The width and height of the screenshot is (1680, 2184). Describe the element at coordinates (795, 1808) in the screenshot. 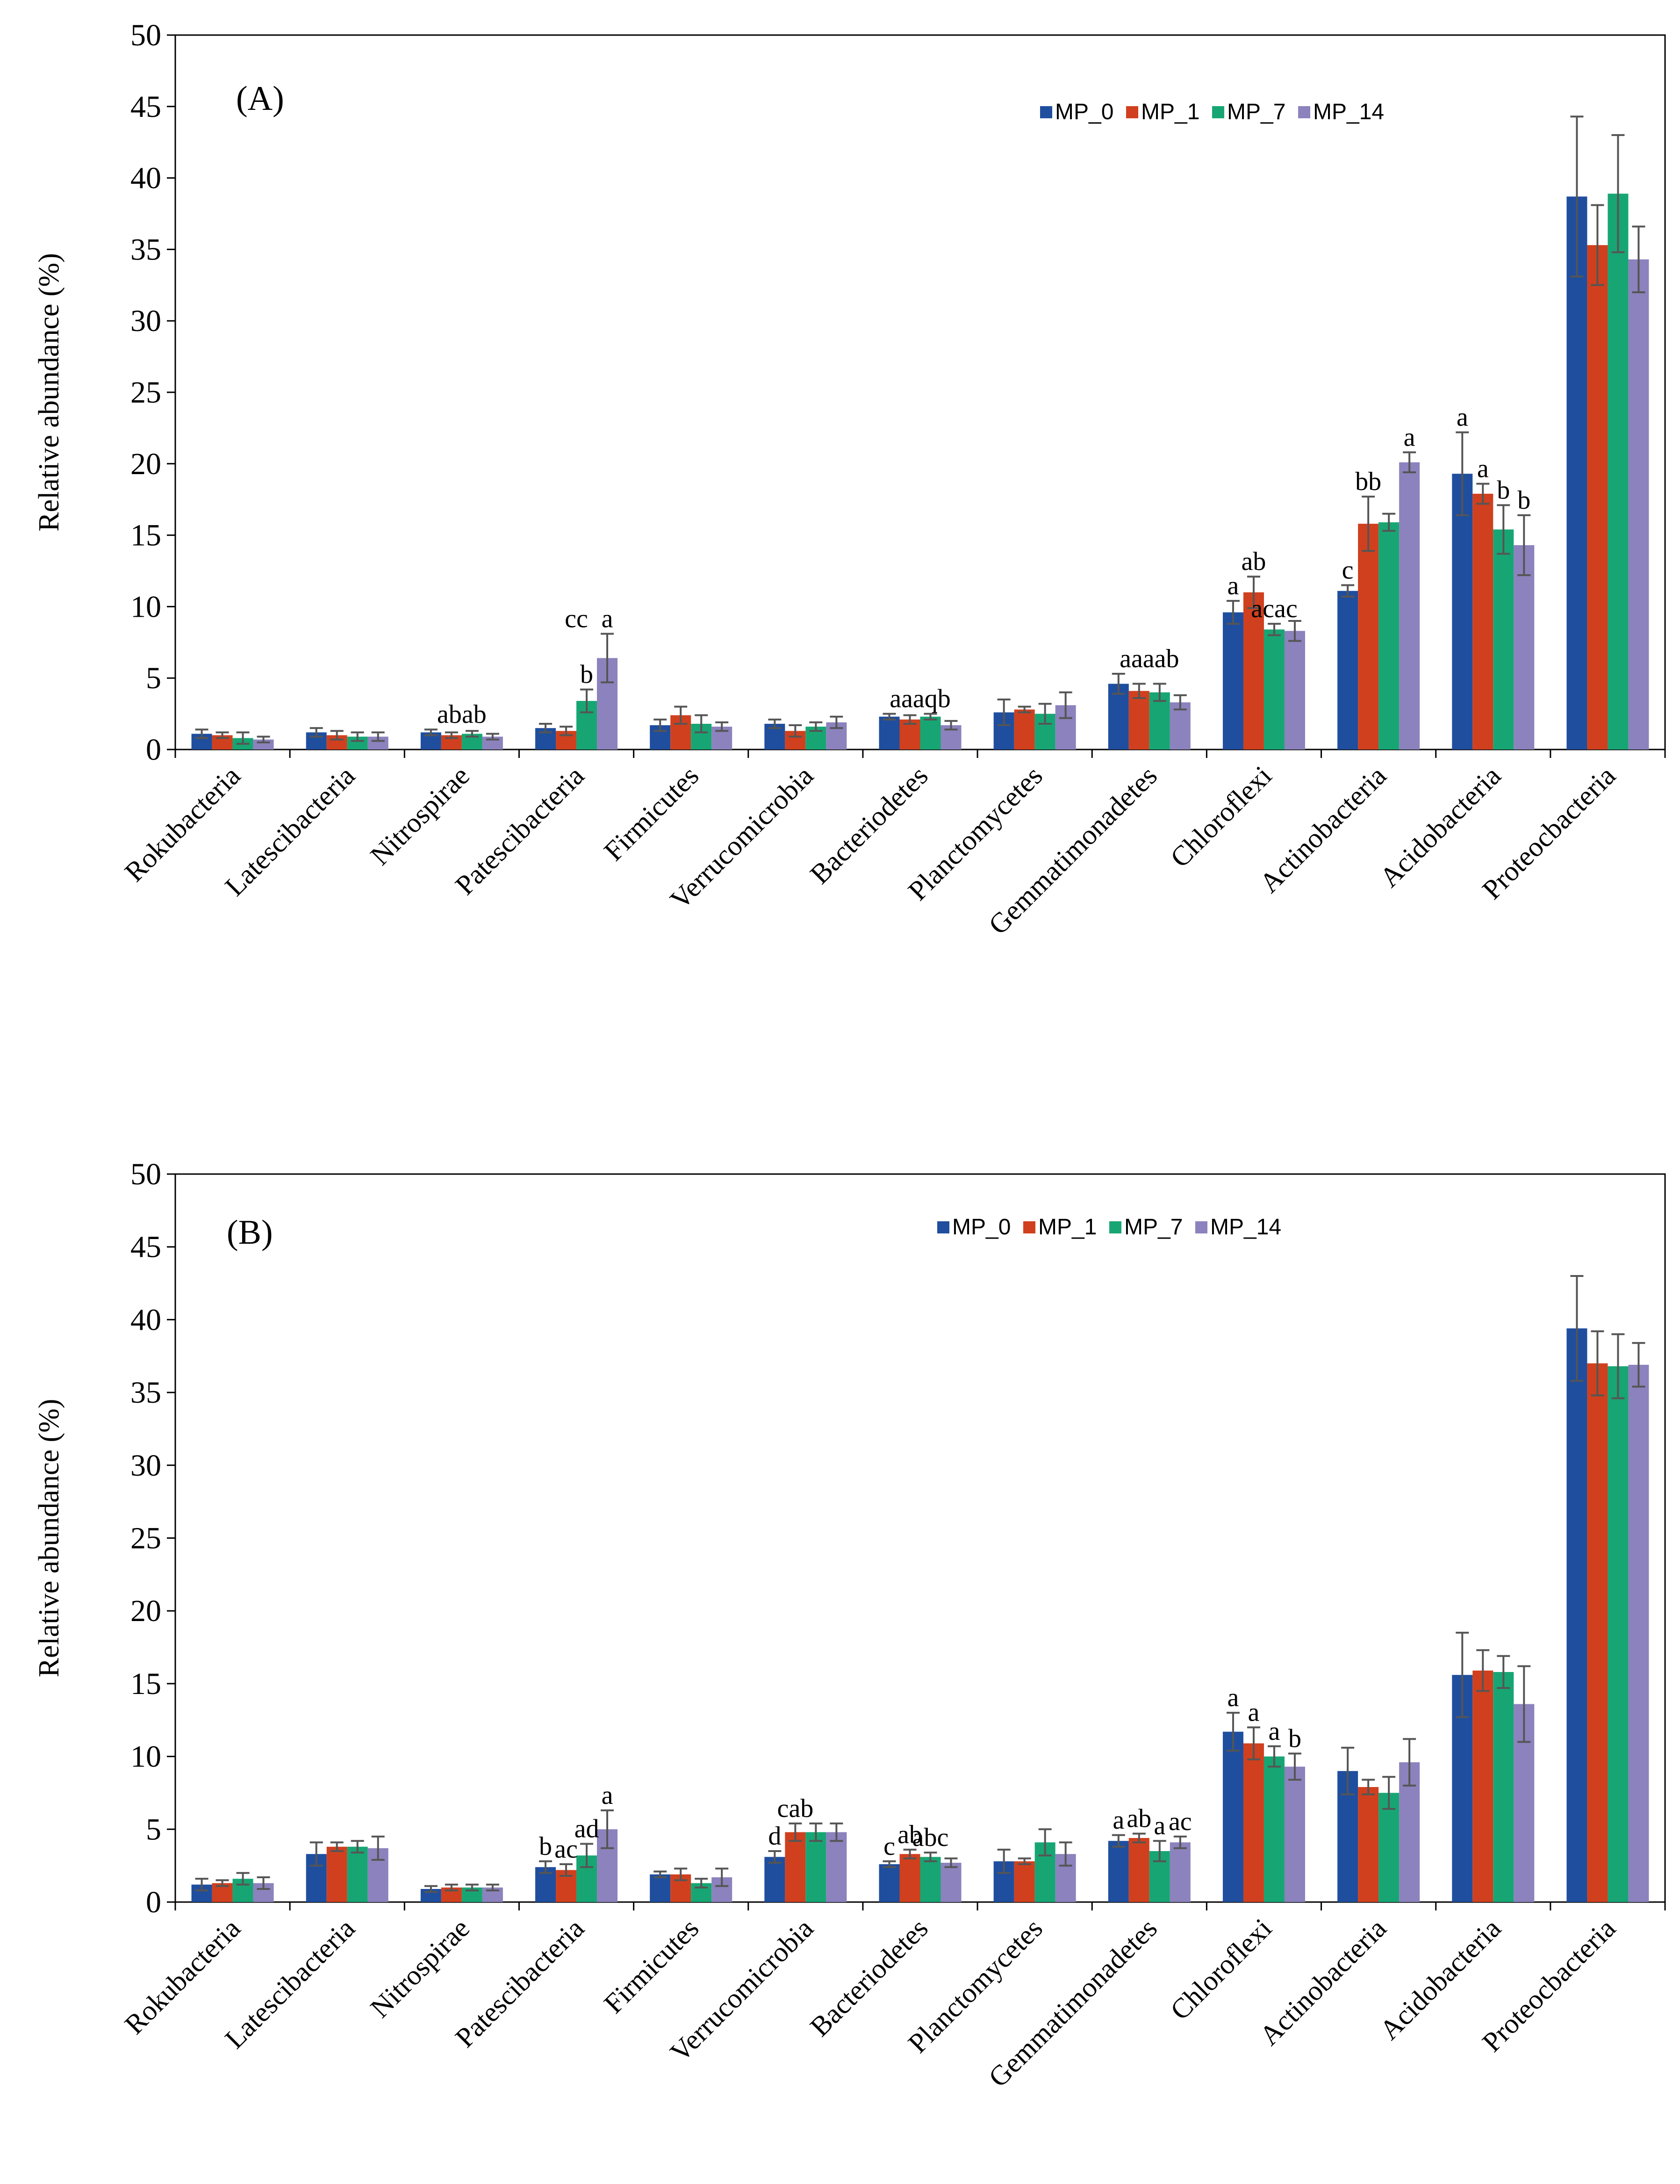

I see `significance-letter: cab` at that location.